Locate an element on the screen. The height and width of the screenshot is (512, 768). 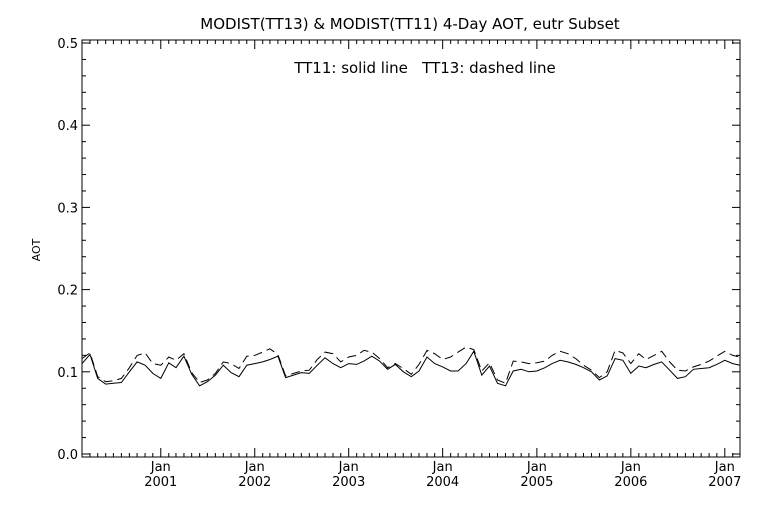
y-axis-label: AOT is located at coordinates (36, 249).